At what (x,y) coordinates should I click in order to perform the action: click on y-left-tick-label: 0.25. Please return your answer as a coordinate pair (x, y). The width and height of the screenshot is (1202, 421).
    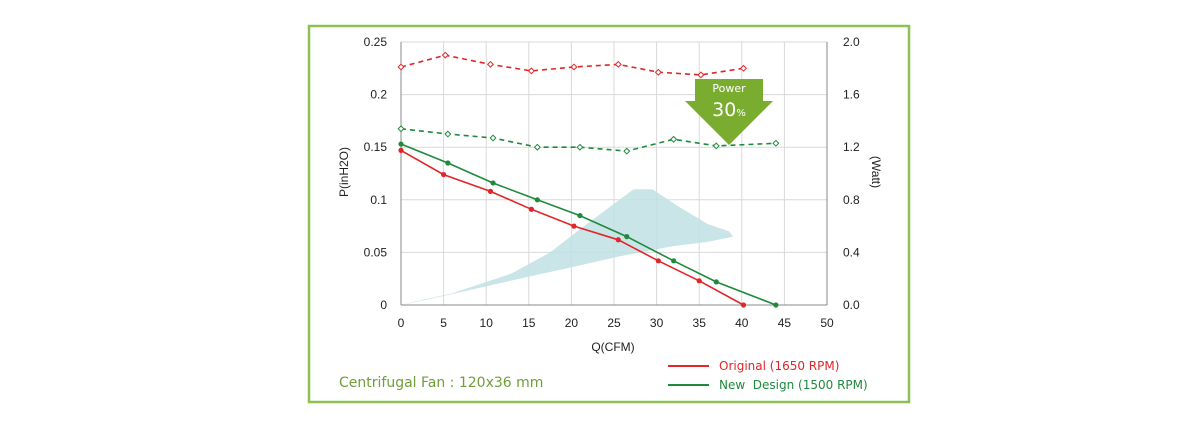
    Looking at the image, I should click on (376, 42).